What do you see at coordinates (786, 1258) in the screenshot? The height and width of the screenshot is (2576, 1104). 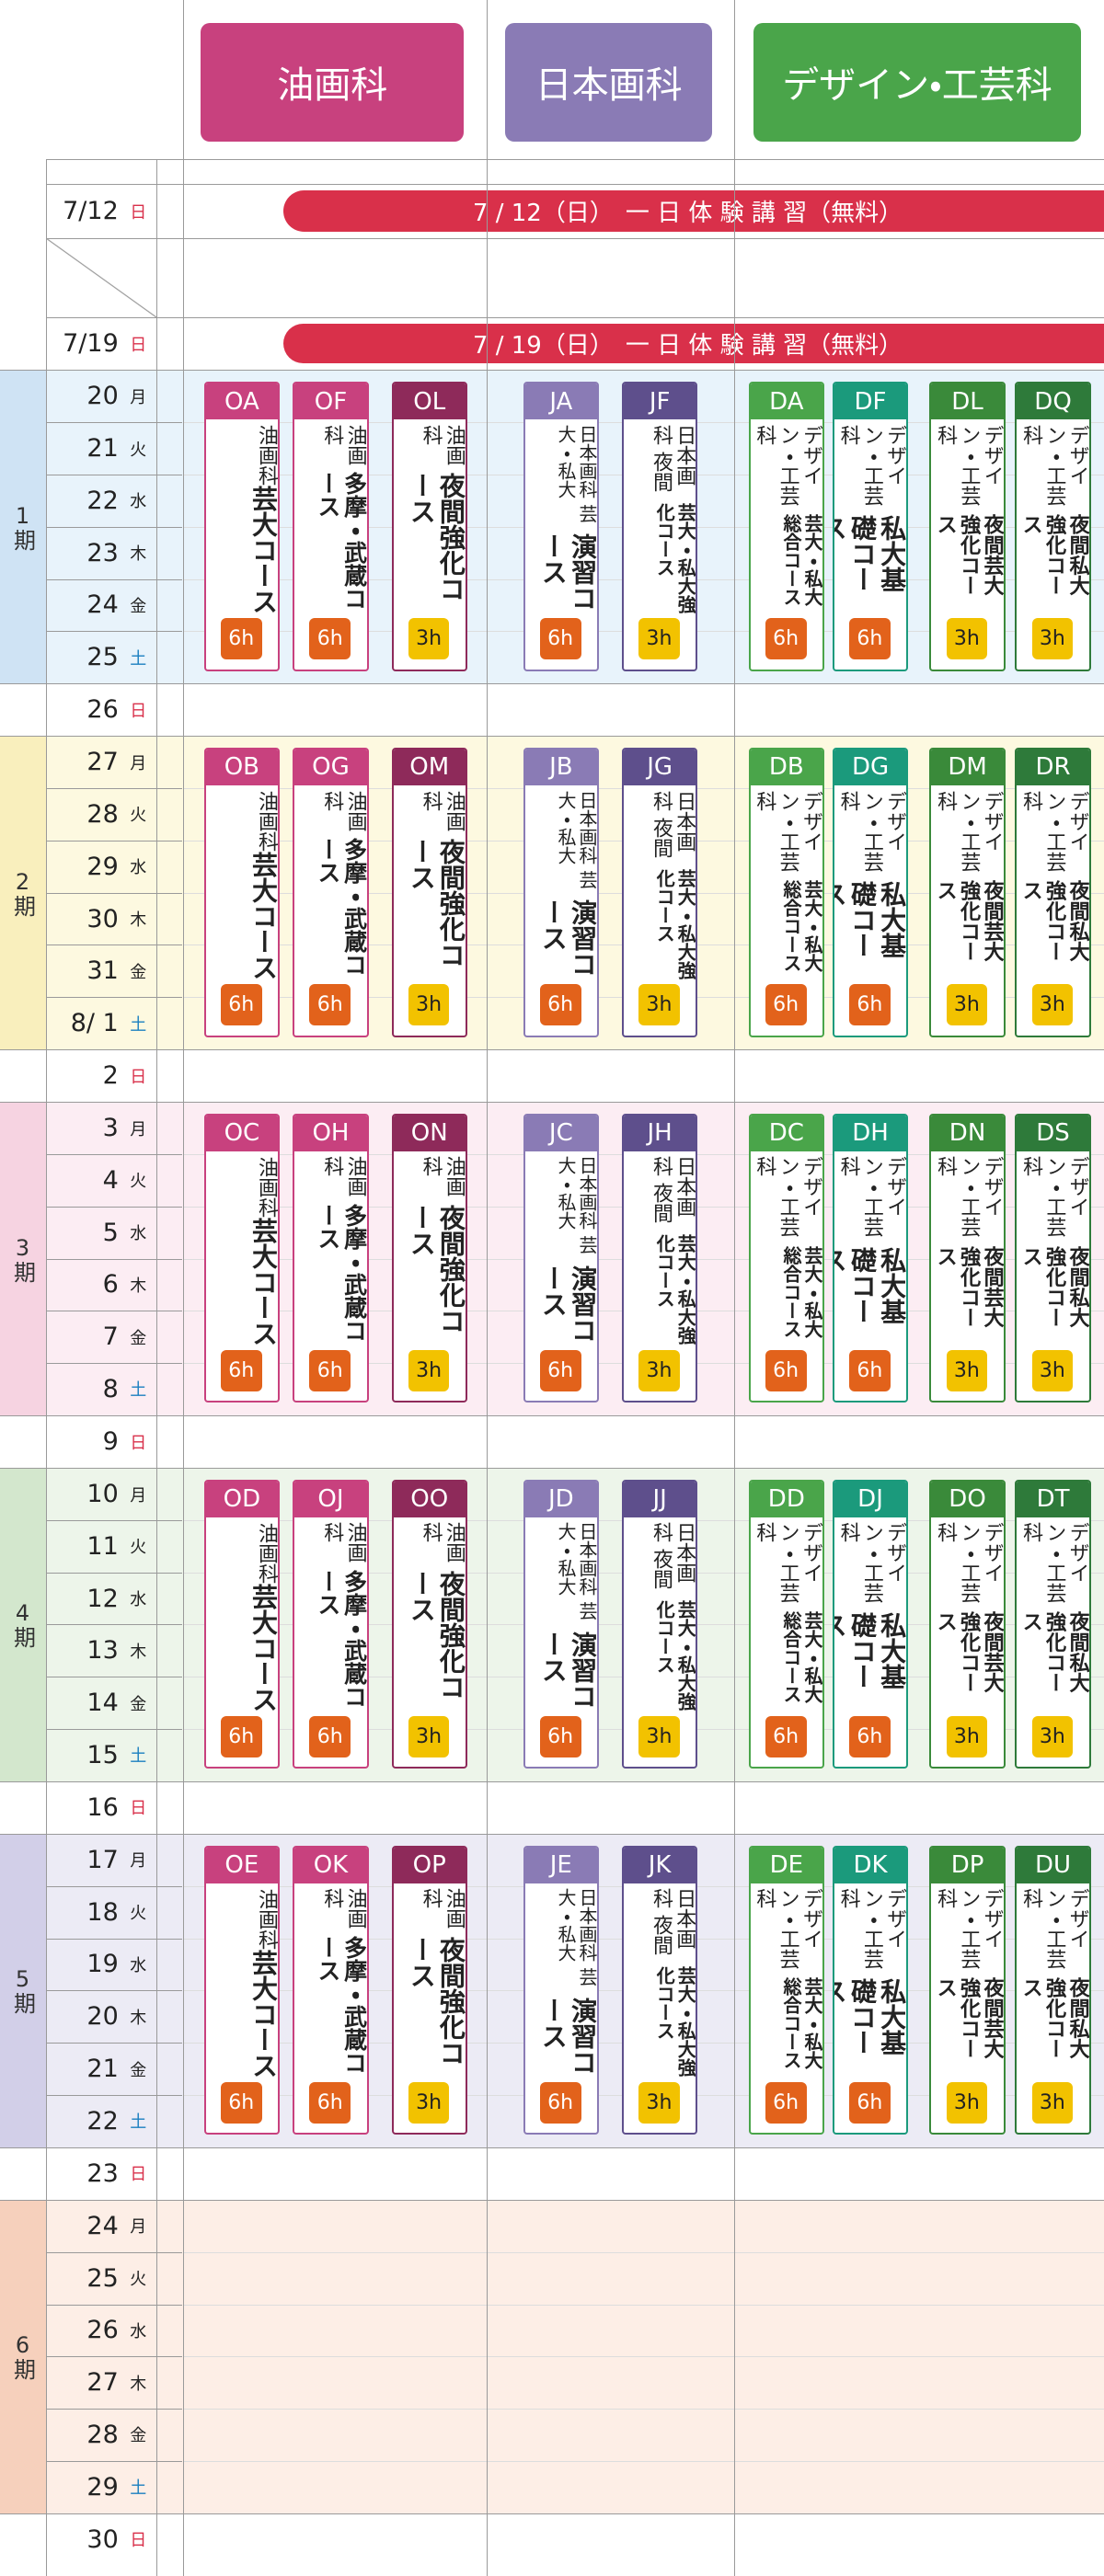 I see `course-card: DC デザイン・工芸科 芸大・私大総合コース 6h` at bounding box center [786, 1258].